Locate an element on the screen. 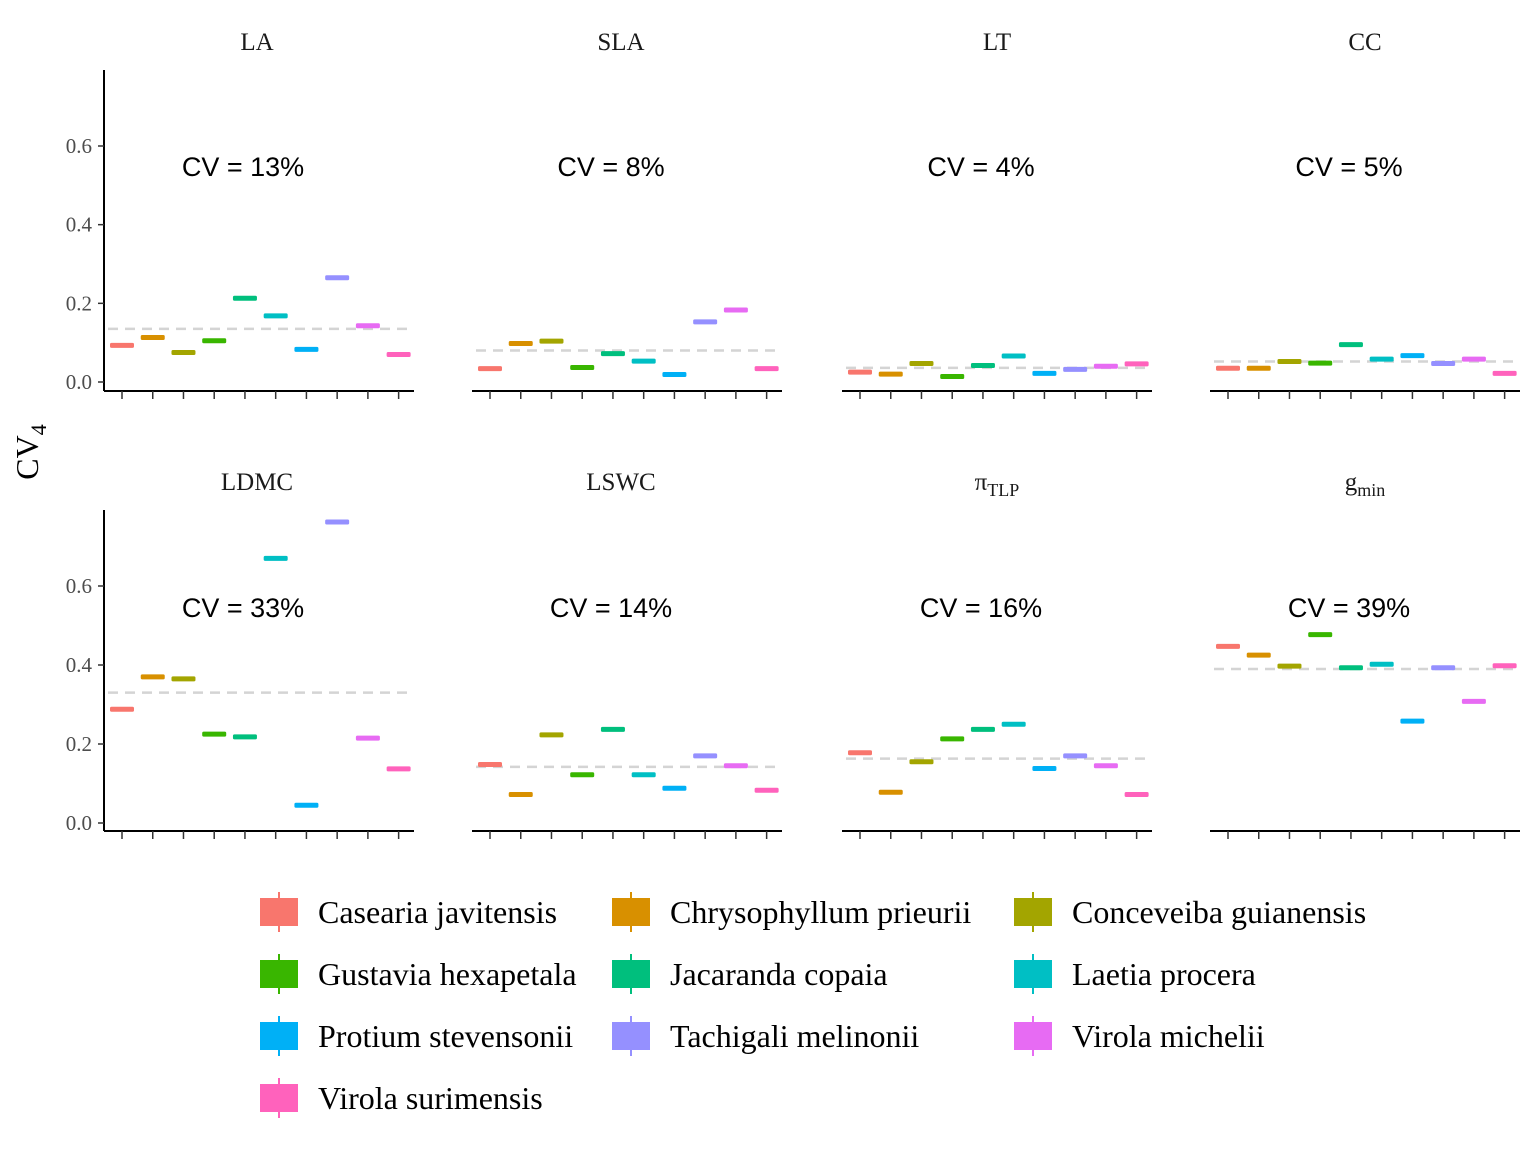 The width and height of the screenshot is (1536, 1152). panel-title-main: g is located at coordinates (1351, 482).